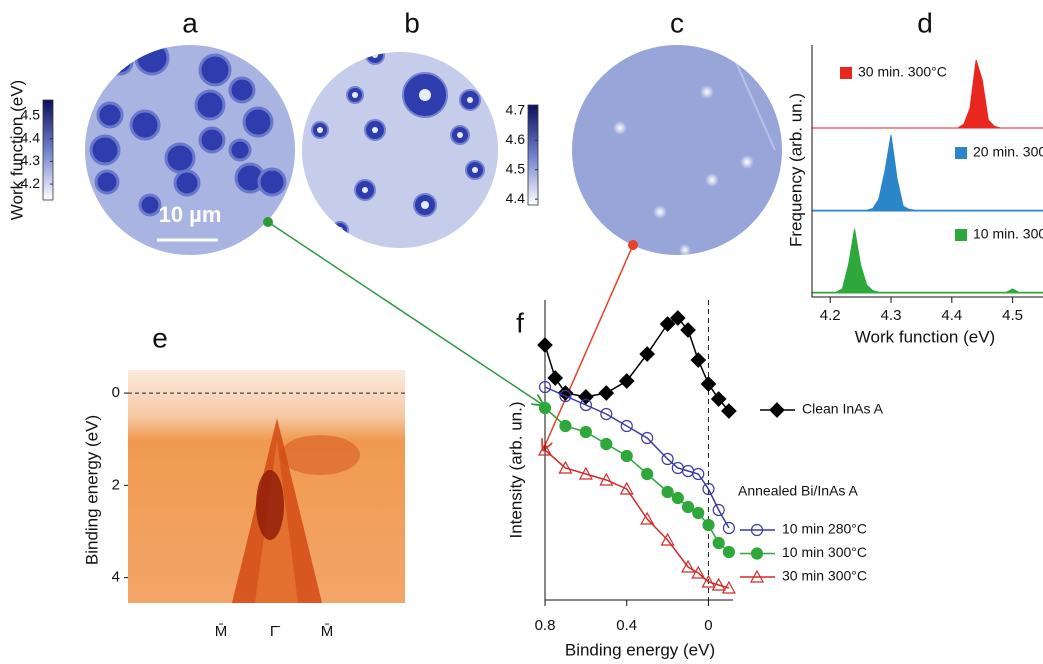 This screenshot has width=1043, height=664. What do you see at coordinates (31, 183) in the screenshot?
I see `colorbar-tick-label: 4.2` at bounding box center [31, 183].